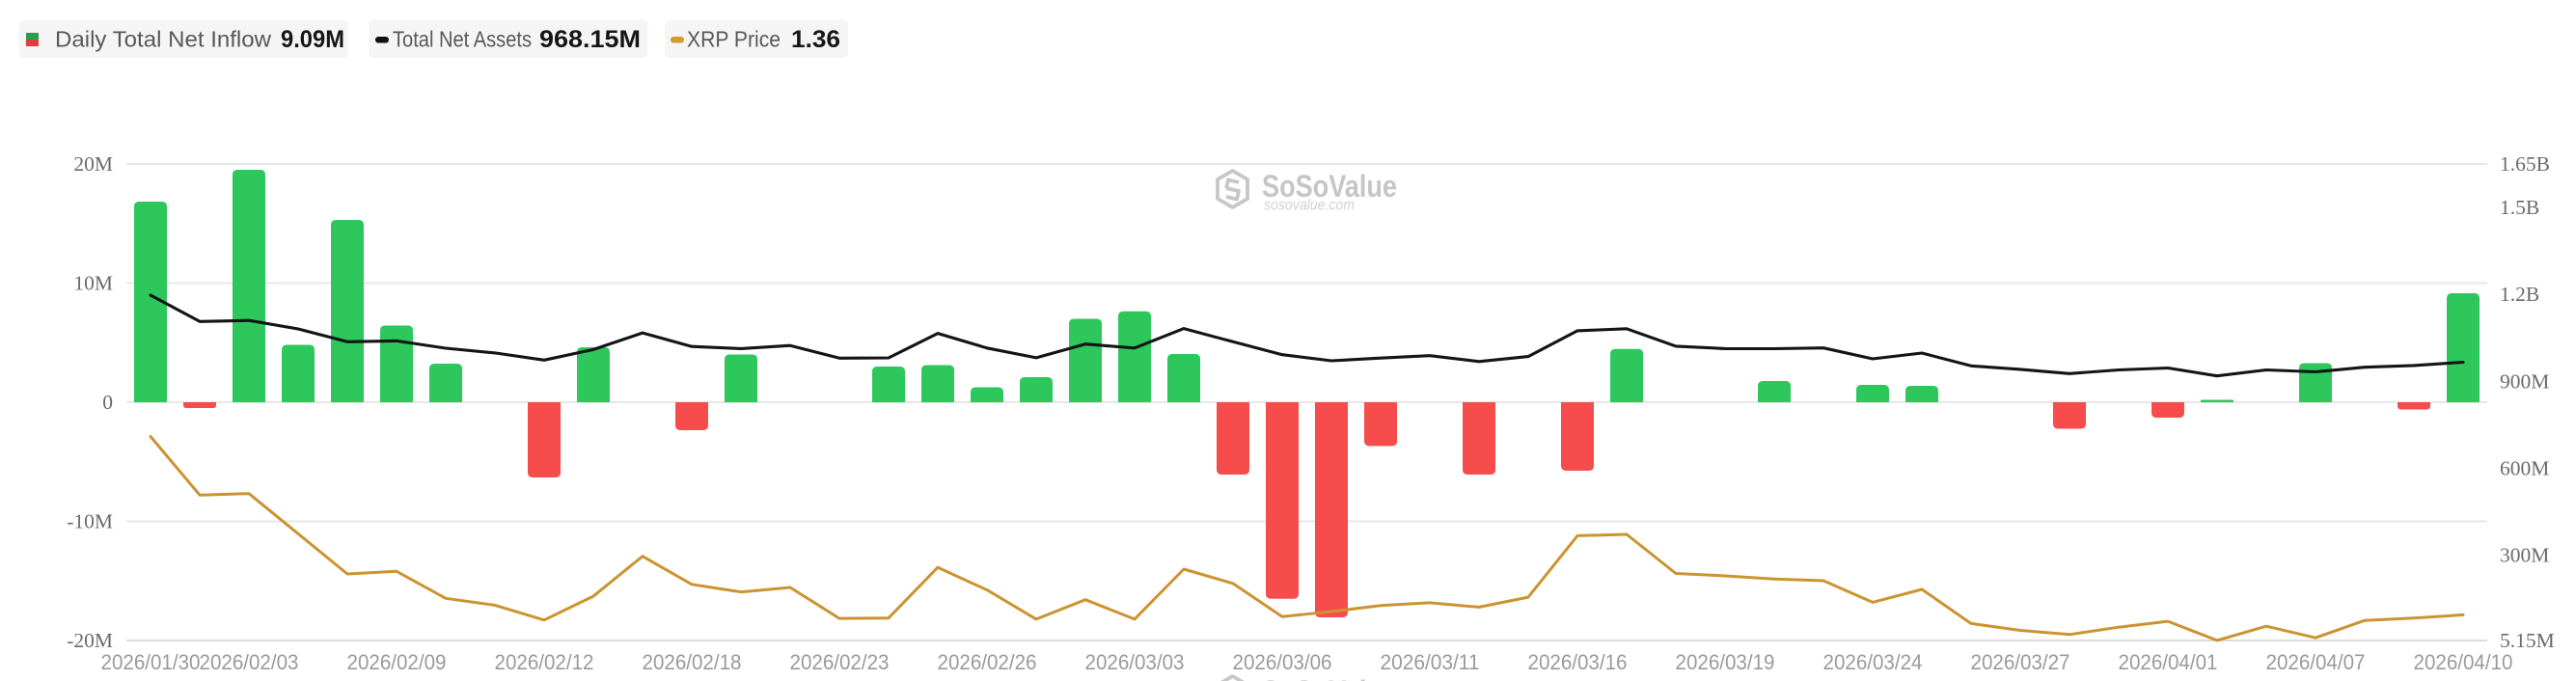 Image resolution: width=2576 pixels, height=681 pixels. Describe the element at coordinates (2464, 662) in the screenshot. I see `svg-text: 2026/04/10` at that location.